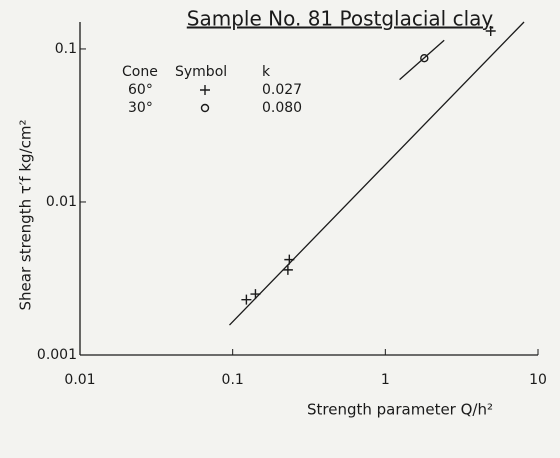 The image size is (560, 458). I want to click on y-tick-label: 0.001, so click(57, 355).